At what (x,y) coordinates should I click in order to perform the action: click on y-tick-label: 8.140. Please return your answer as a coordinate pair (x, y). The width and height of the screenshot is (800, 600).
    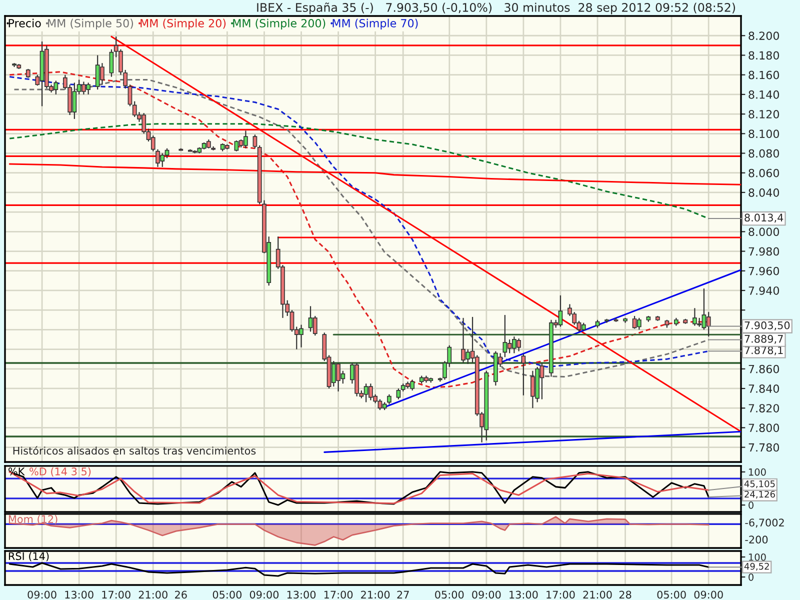
    Looking at the image, I should click on (764, 94).